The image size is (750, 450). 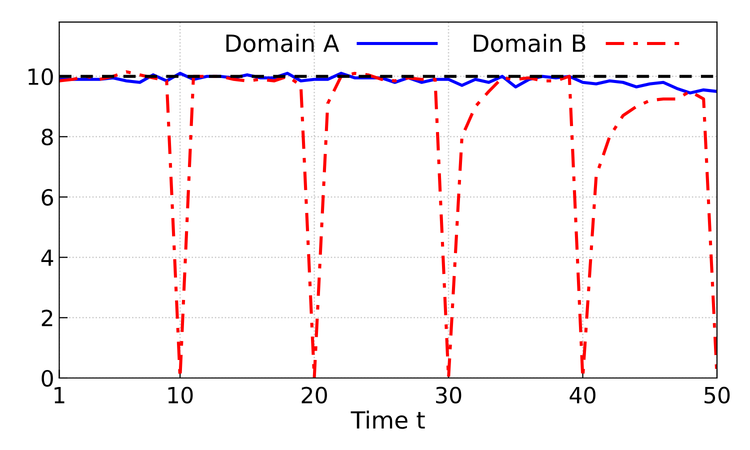 I want to click on y-tick-label: 8, so click(x=47, y=137).